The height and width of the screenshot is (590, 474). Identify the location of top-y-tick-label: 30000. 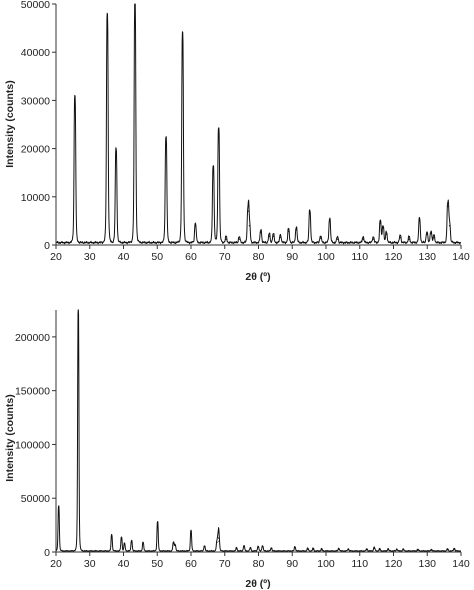
(35, 101).